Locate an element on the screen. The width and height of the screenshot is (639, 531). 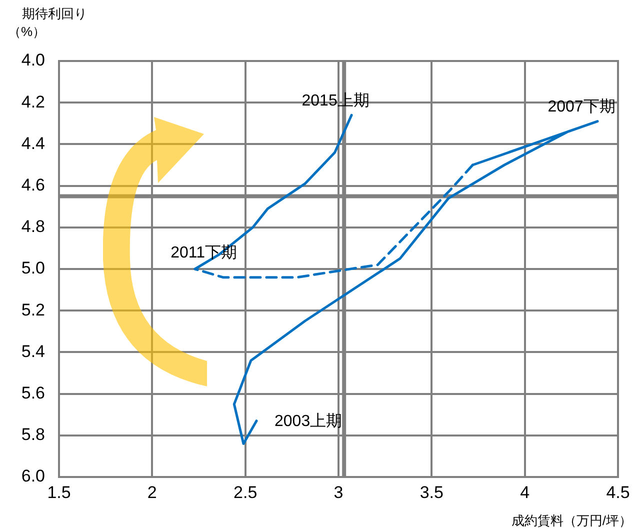
y-tick-label: 4.4 is located at coordinates (33, 143).